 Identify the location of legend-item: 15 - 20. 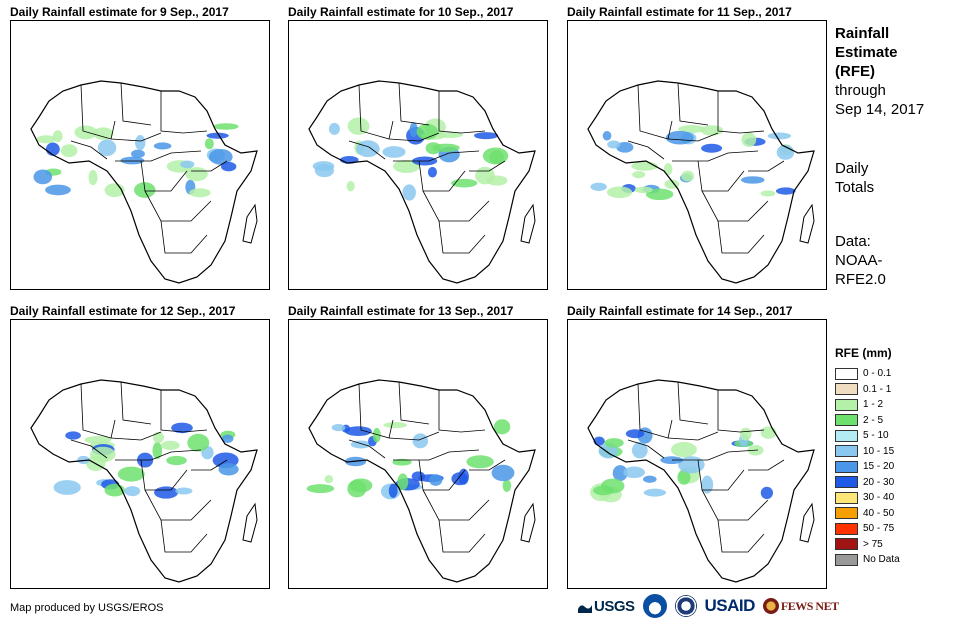
(897, 467).